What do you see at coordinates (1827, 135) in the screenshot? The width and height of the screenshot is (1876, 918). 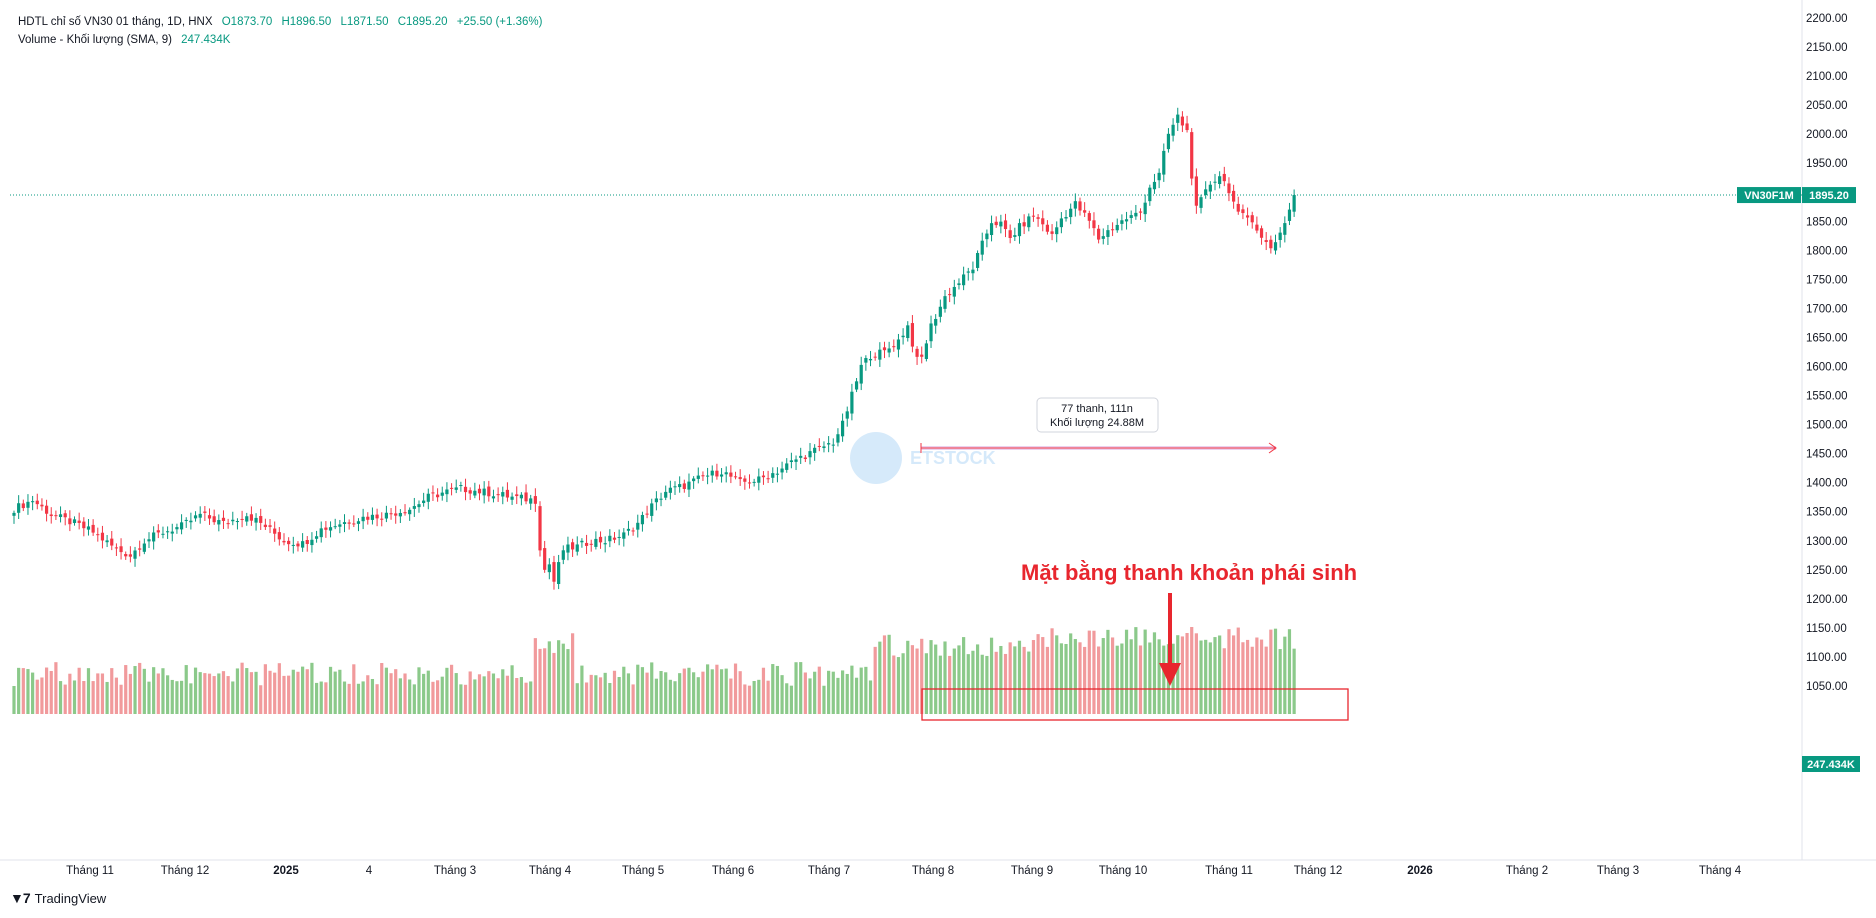 I see `price-tick-label: 2000.00` at bounding box center [1827, 135].